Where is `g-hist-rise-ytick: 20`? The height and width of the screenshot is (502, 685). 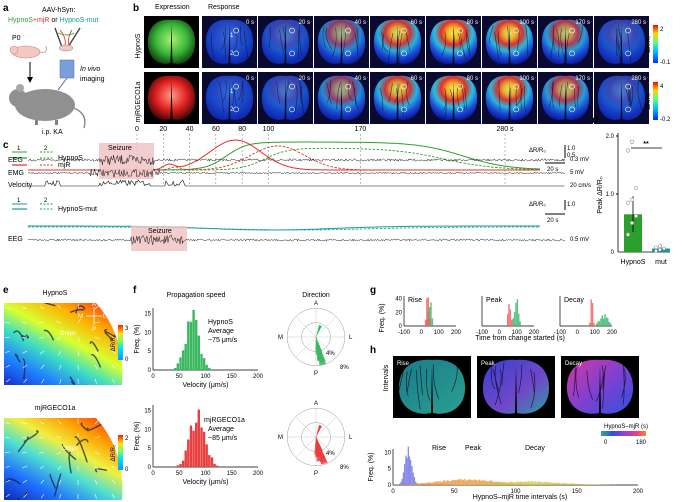
g-hist-rise-ytick: 20 is located at coordinates (398, 313).